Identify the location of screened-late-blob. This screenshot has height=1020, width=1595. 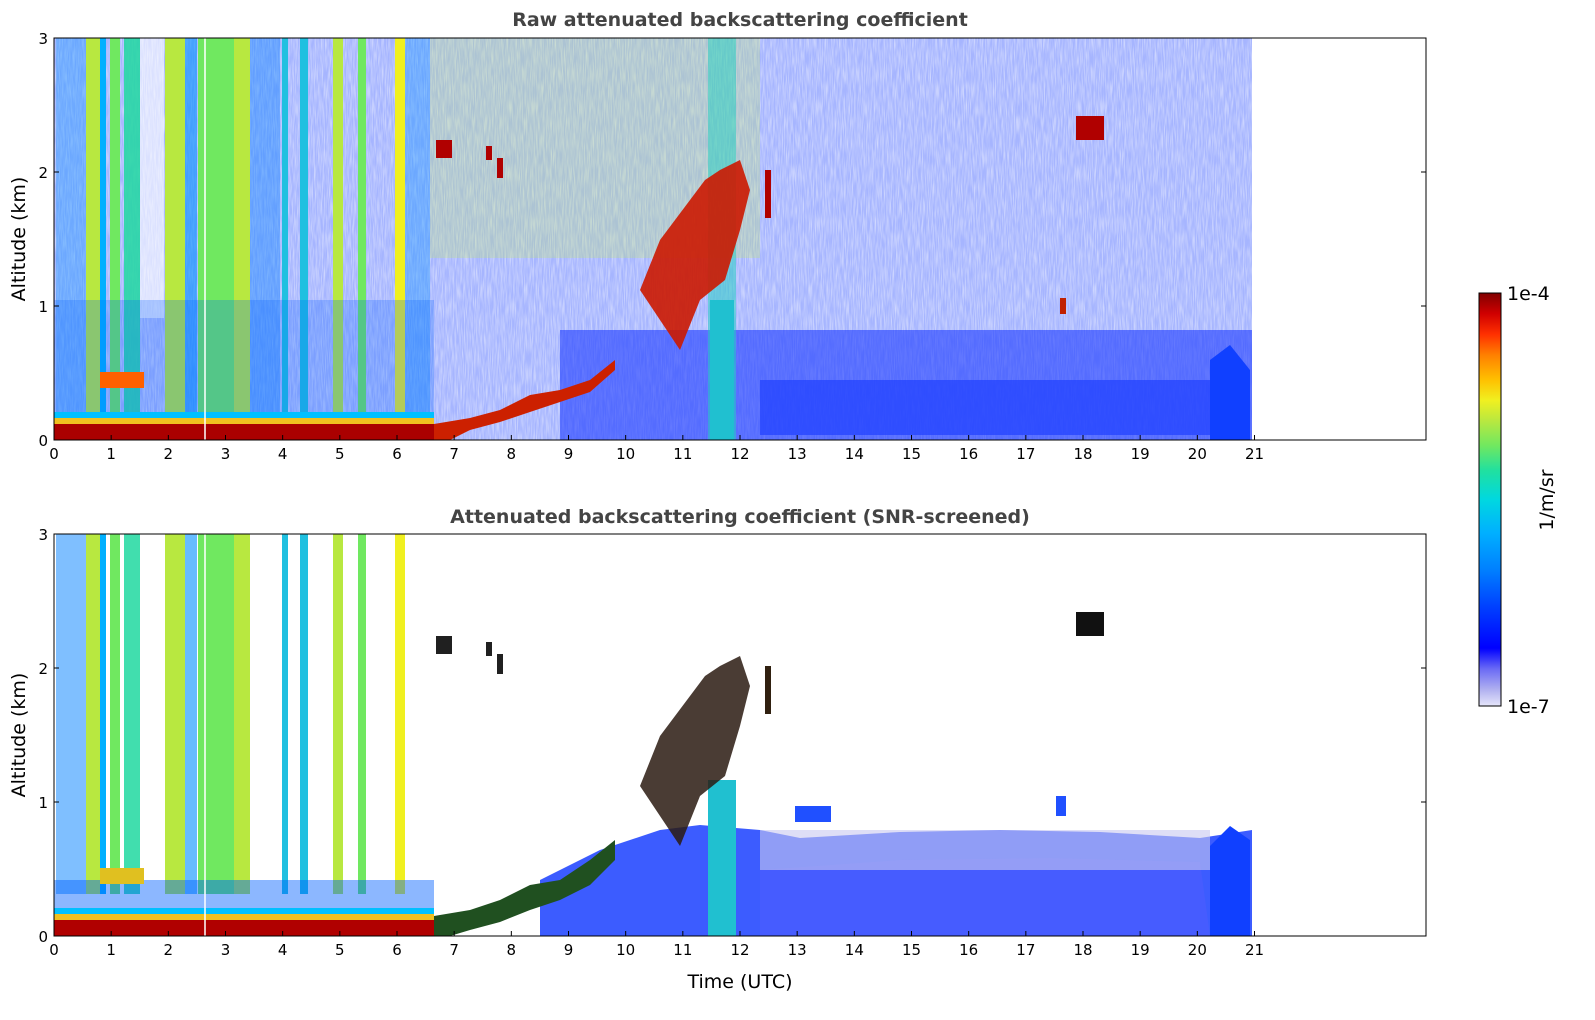
(1230, 881).